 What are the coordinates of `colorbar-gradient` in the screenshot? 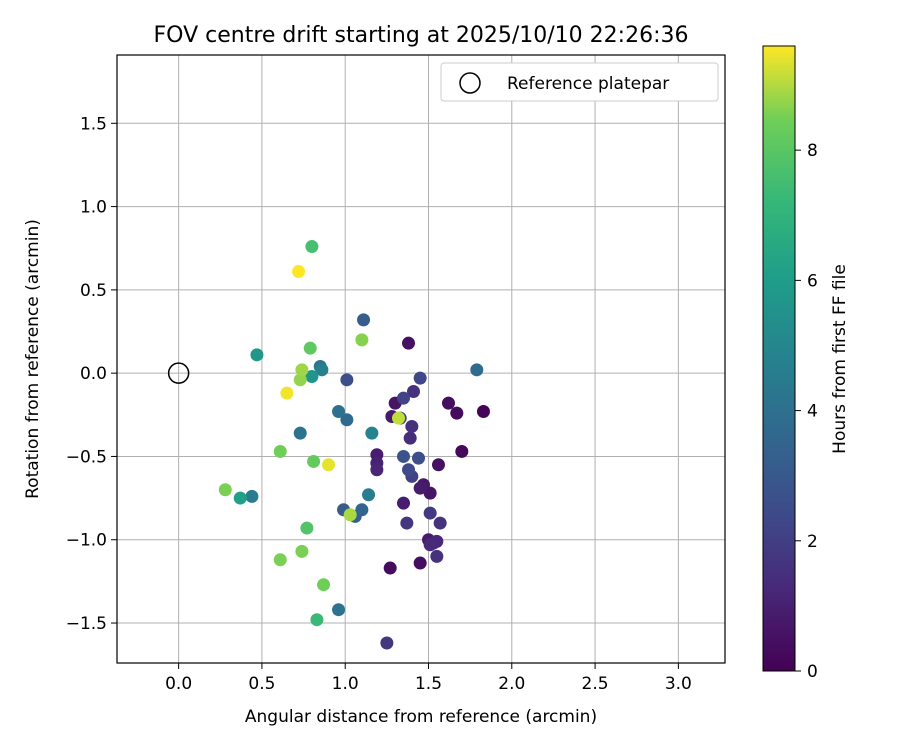 It's located at (779, 358).